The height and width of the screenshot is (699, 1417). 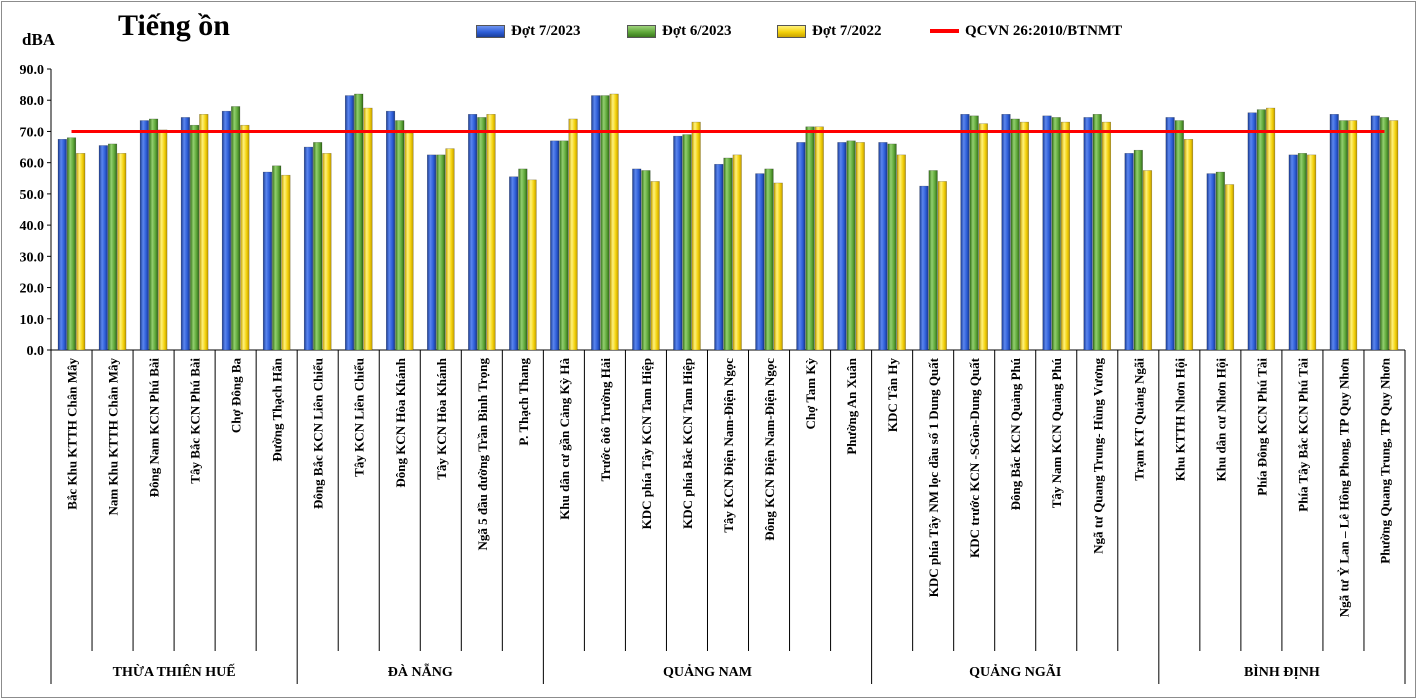 I want to click on category-label: Đông Bắc KCN Liên Chiểu, so click(x=318, y=433).